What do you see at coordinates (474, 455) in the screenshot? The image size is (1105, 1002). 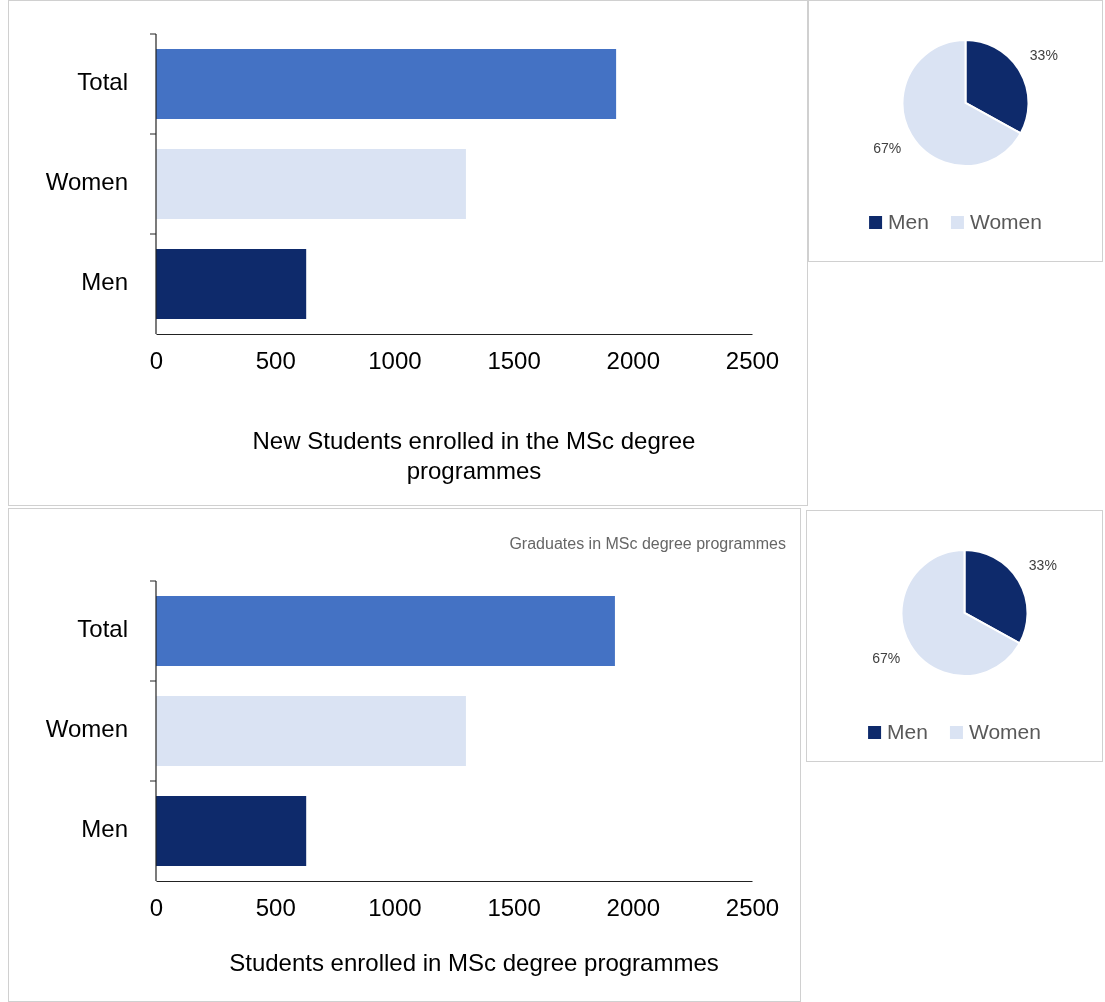 I see `x-axis-title: New Students enrolled in the MSc degree programmes` at bounding box center [474, 455].